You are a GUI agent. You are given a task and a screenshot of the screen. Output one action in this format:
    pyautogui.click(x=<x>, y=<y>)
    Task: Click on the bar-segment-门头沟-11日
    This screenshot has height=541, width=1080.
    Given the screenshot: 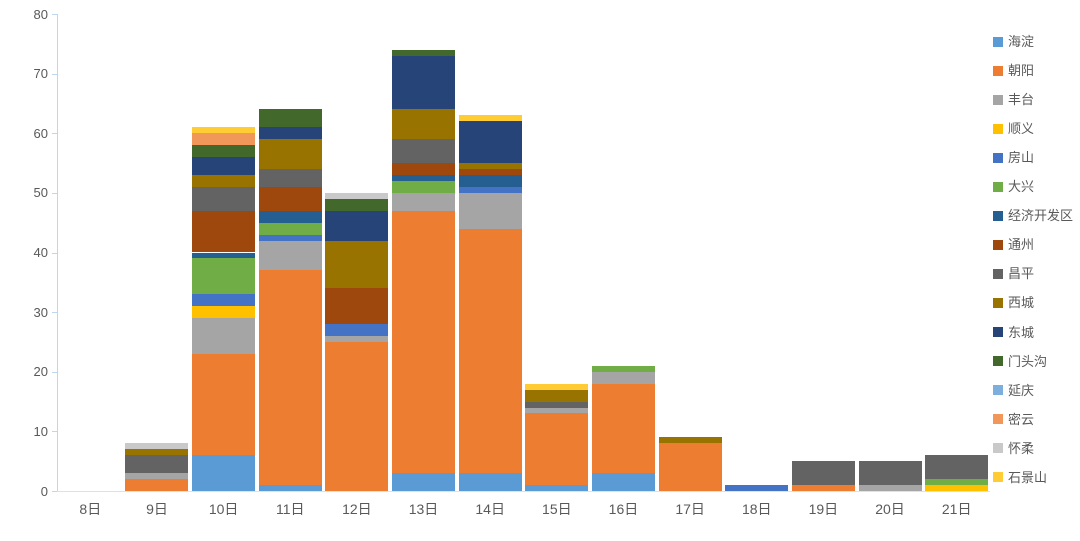 What is the action you would take?
    pyautogui.click(x=290, y=118)
    